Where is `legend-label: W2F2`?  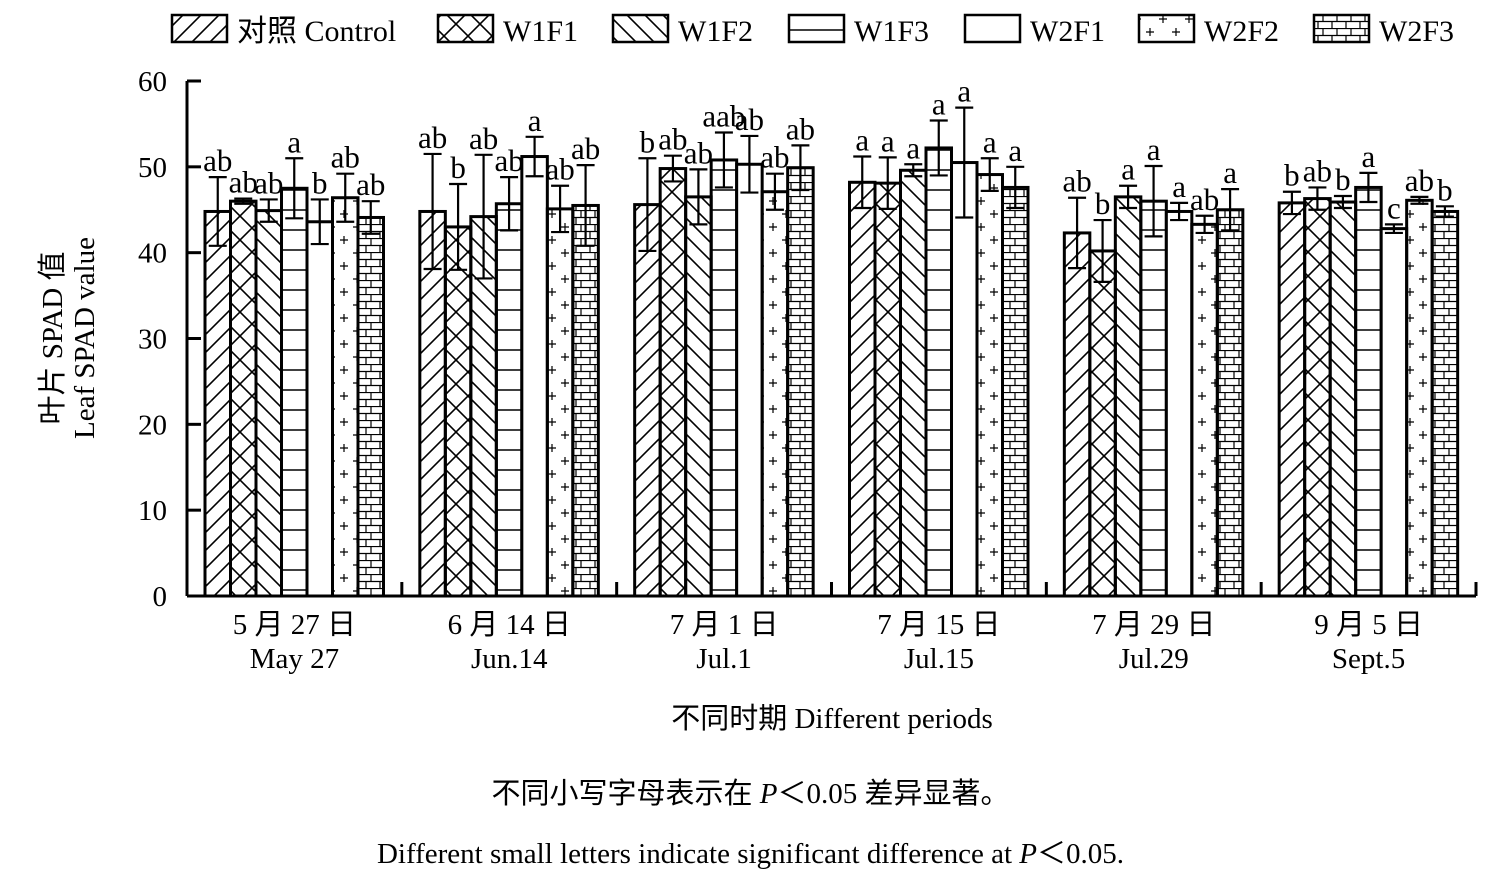
legend-label: W2F2 is located at coordinates (1241, 31).